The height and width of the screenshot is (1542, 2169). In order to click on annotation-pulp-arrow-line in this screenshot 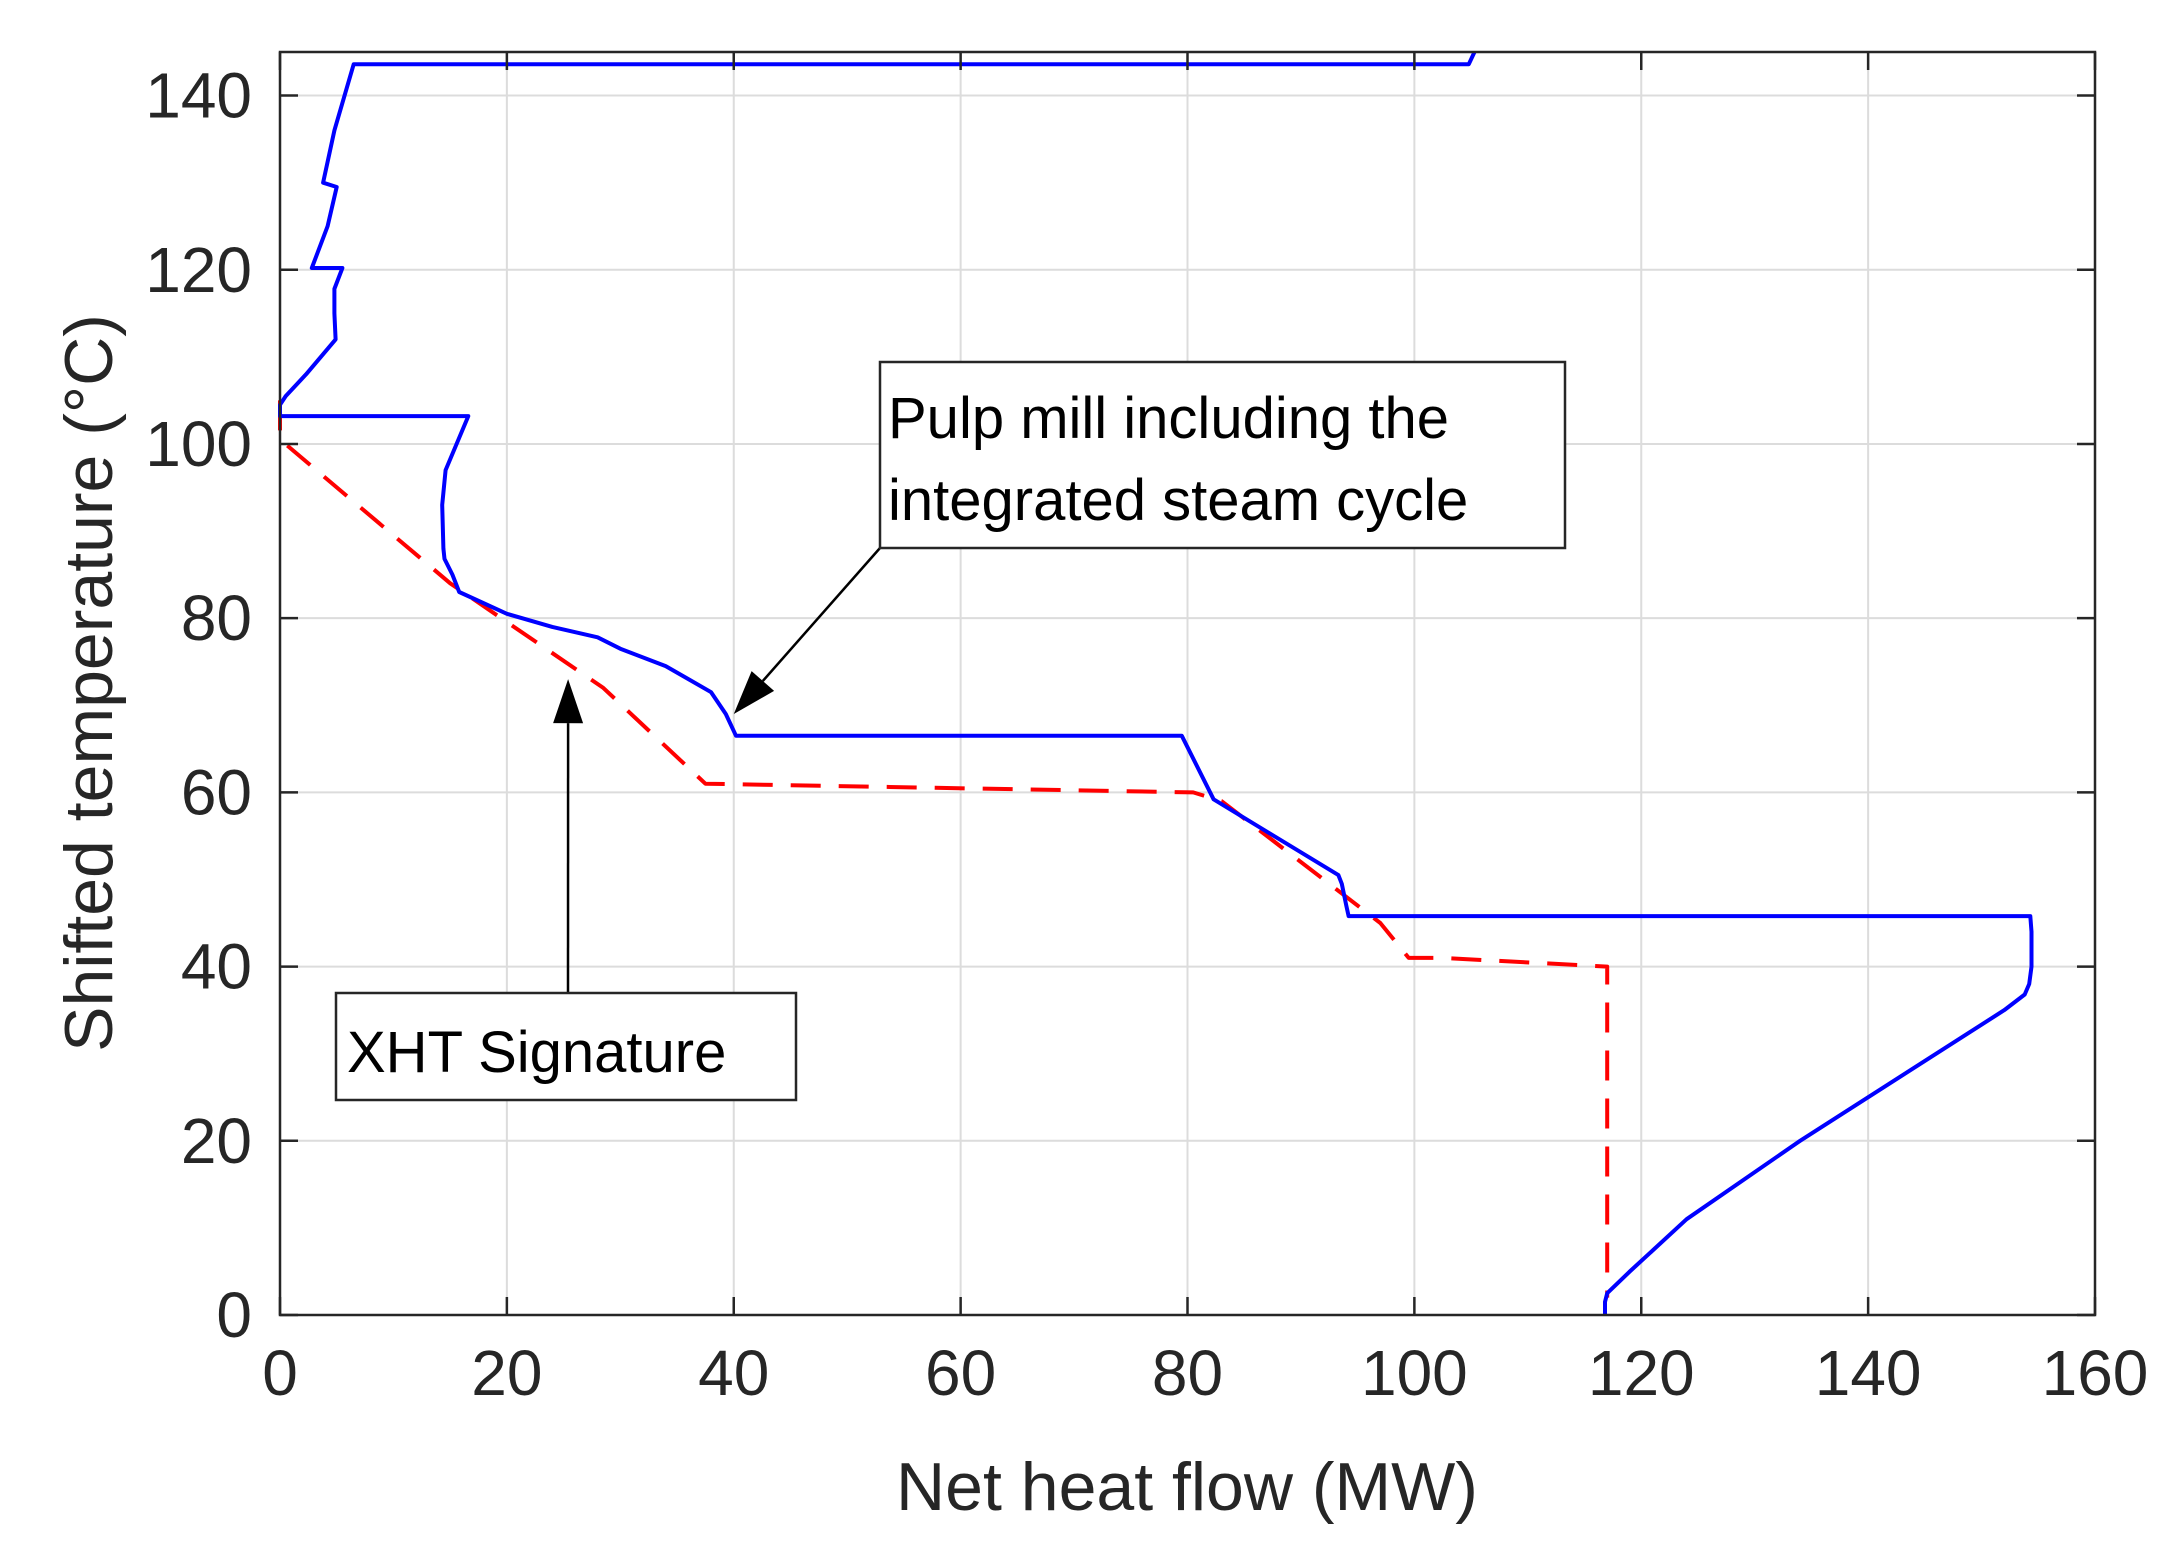, I will do `click(821, 614)`.